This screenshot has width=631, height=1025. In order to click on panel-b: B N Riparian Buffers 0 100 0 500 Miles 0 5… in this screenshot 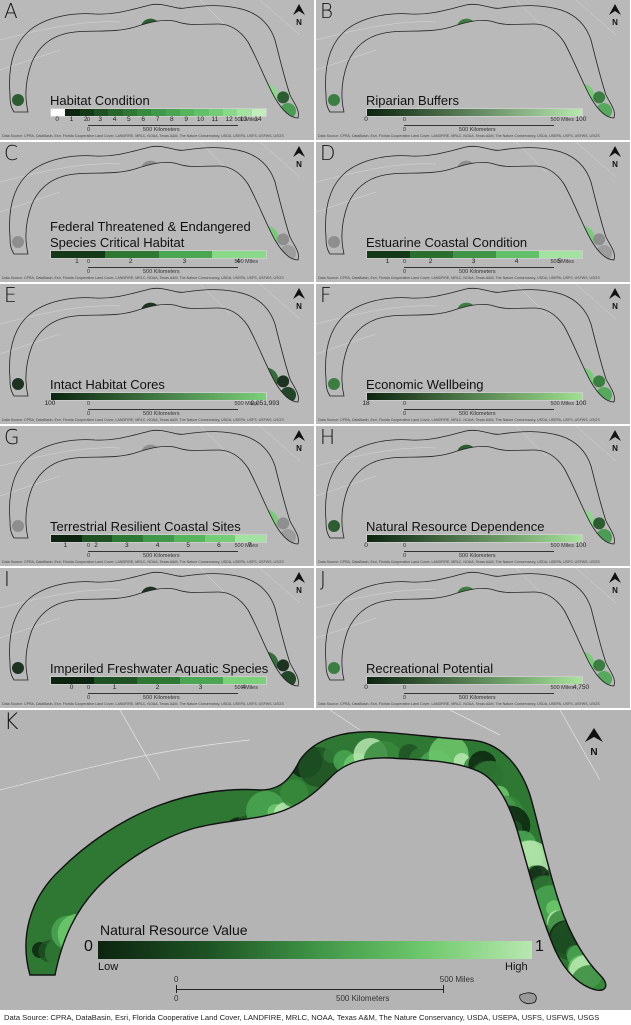, I will do `click(473, 70)`.